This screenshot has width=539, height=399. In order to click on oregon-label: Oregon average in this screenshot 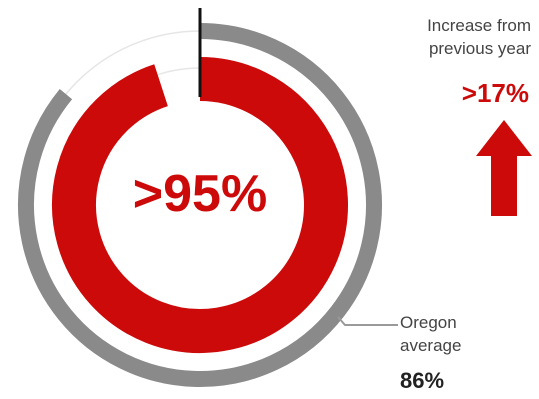, I will do `click(431, 334)`.